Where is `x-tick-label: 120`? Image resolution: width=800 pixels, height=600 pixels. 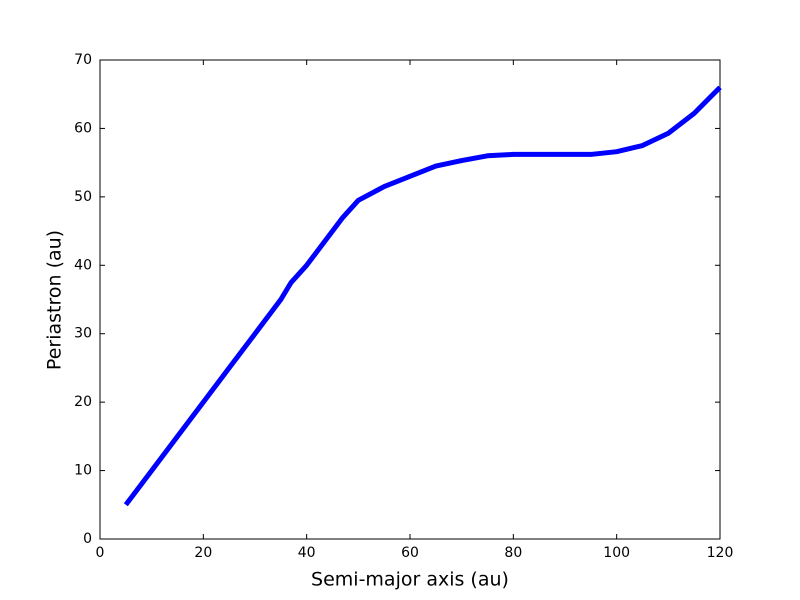 x-tick-label: 120 is located at coordinates (720, 553).